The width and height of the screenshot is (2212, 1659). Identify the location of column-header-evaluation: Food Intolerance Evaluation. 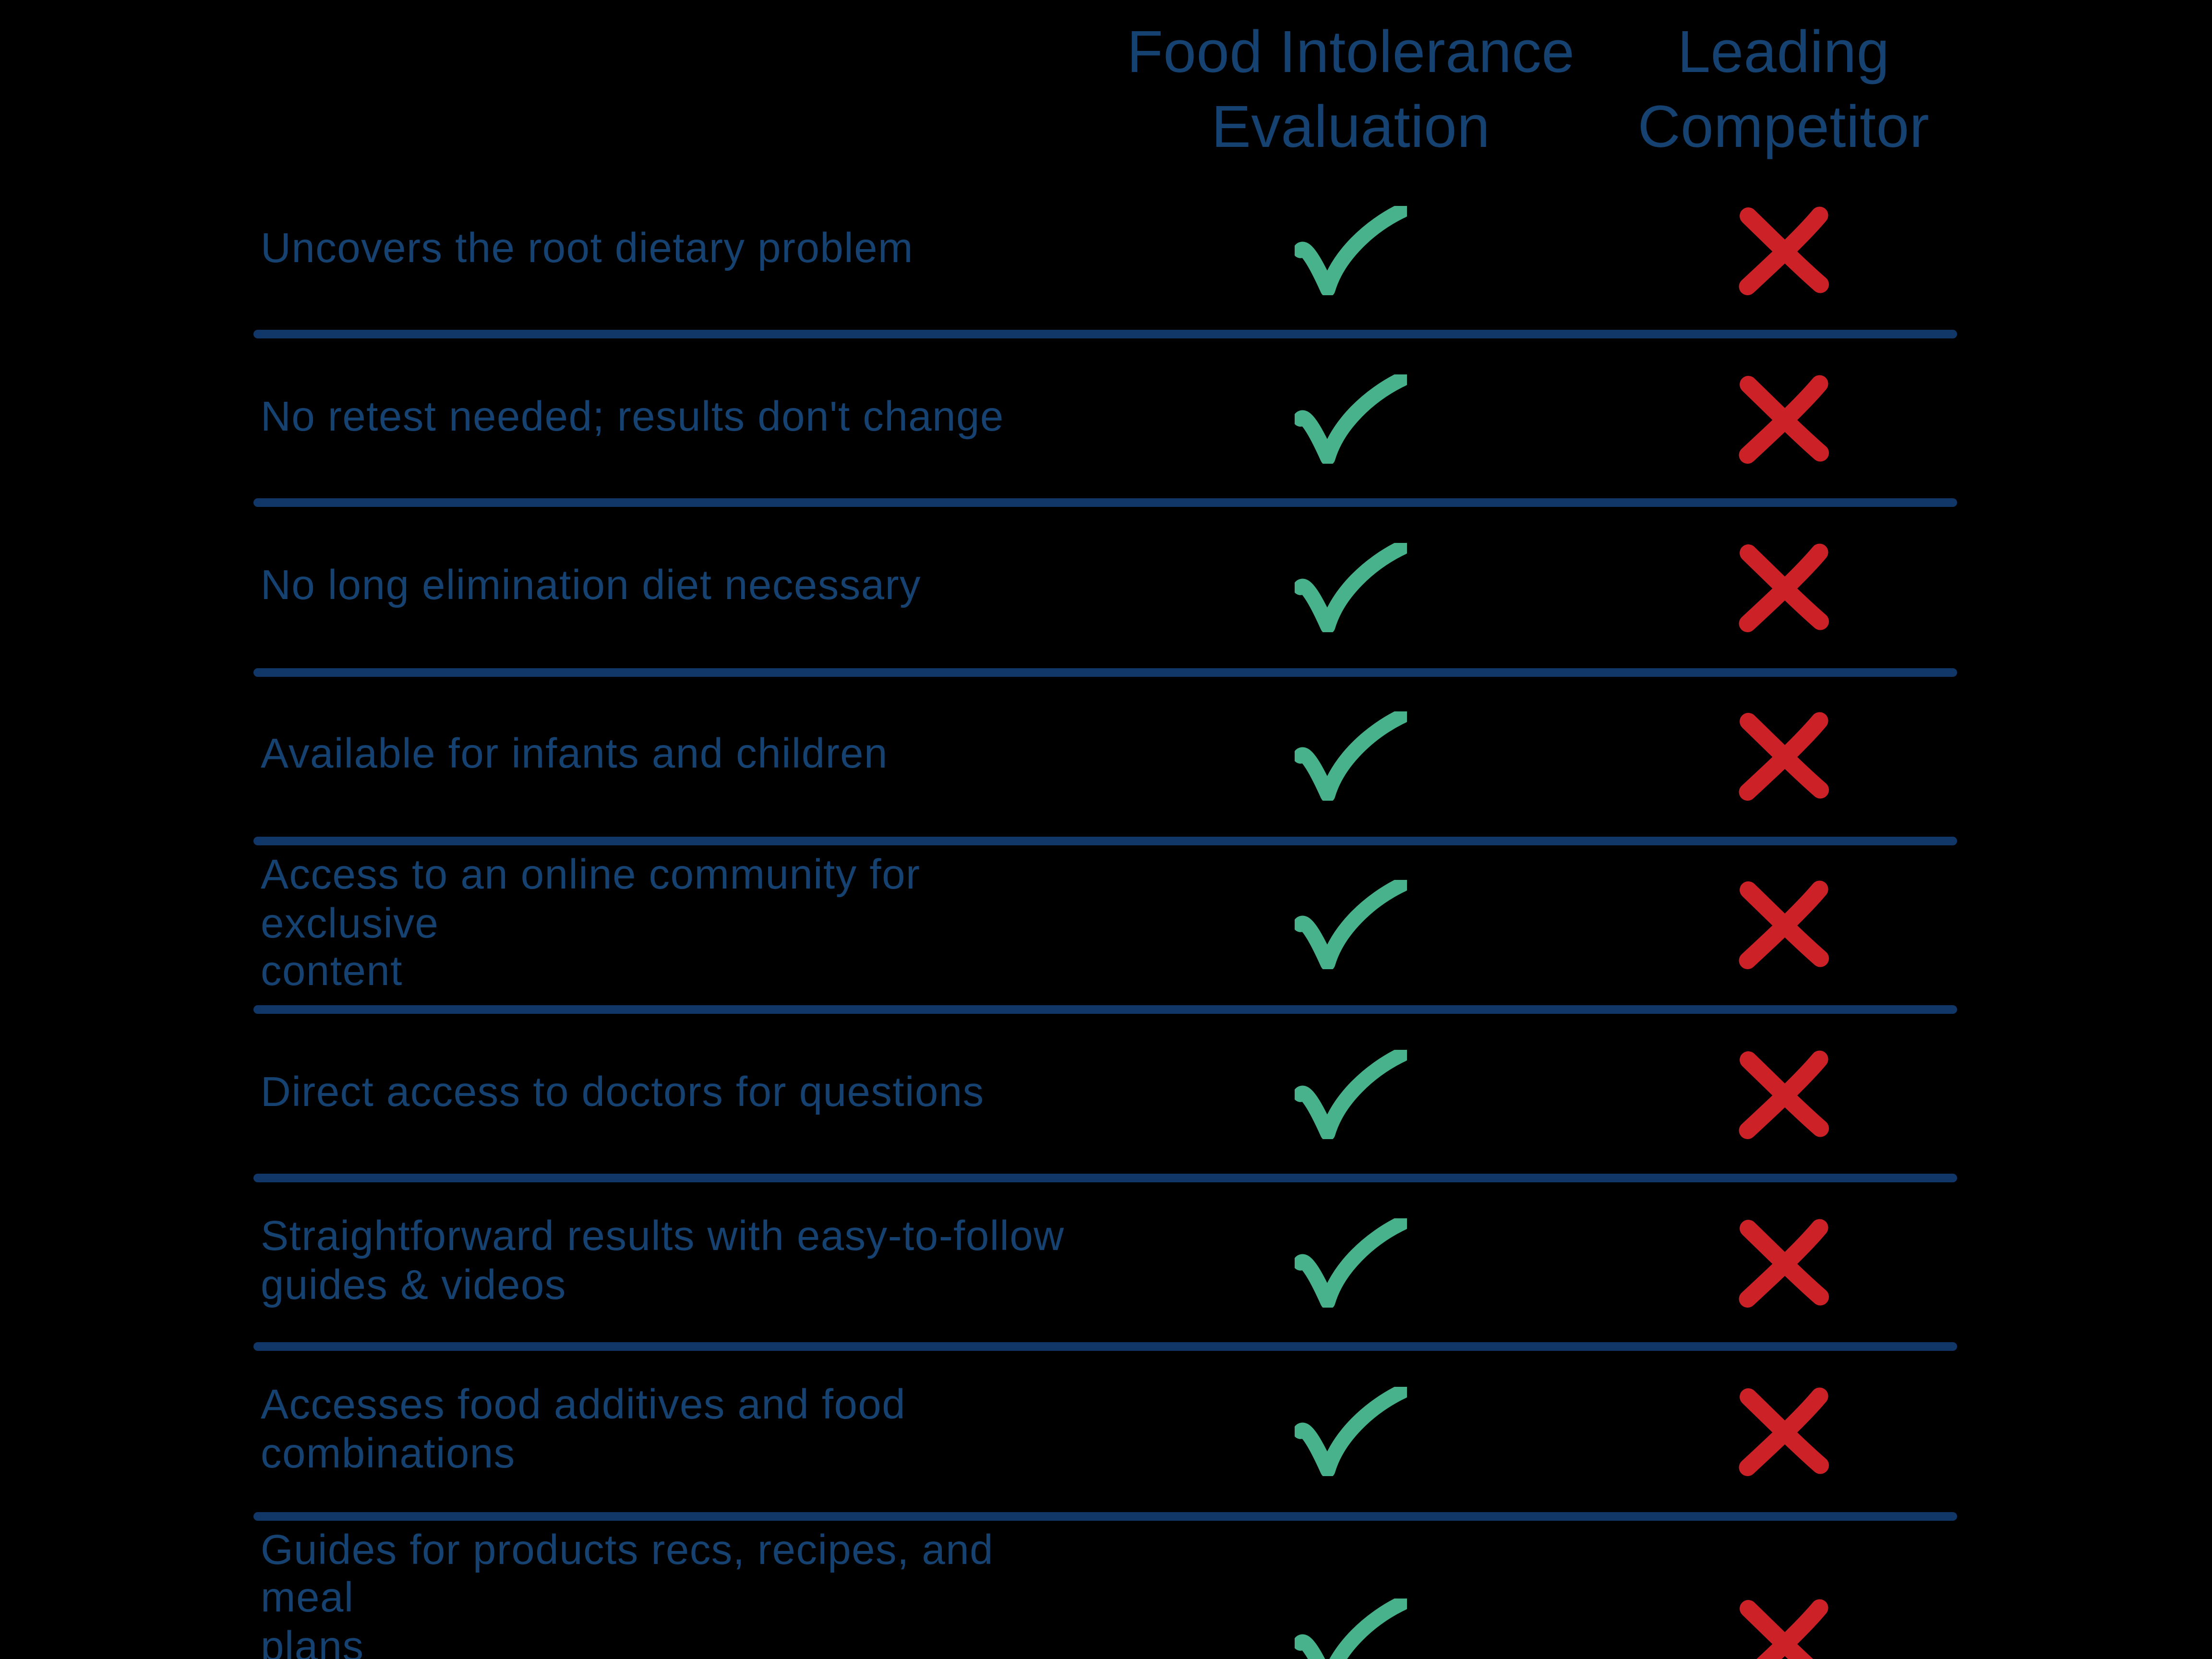
(1351, 89).